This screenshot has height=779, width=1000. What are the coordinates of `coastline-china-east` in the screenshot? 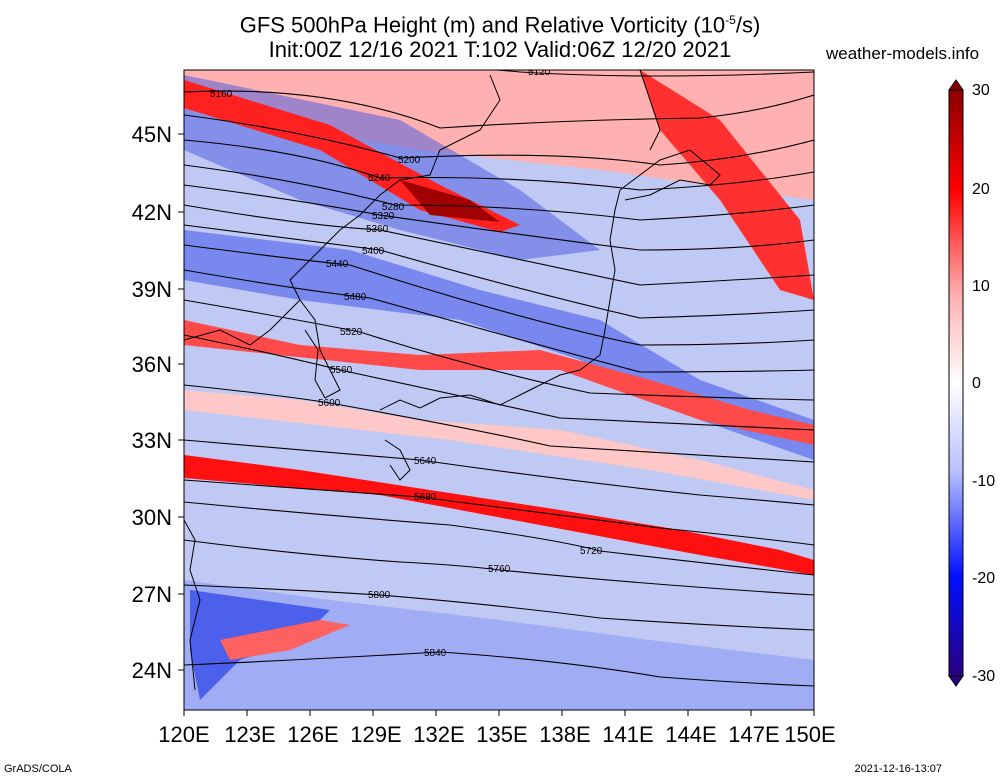 It's located at (192, 605).